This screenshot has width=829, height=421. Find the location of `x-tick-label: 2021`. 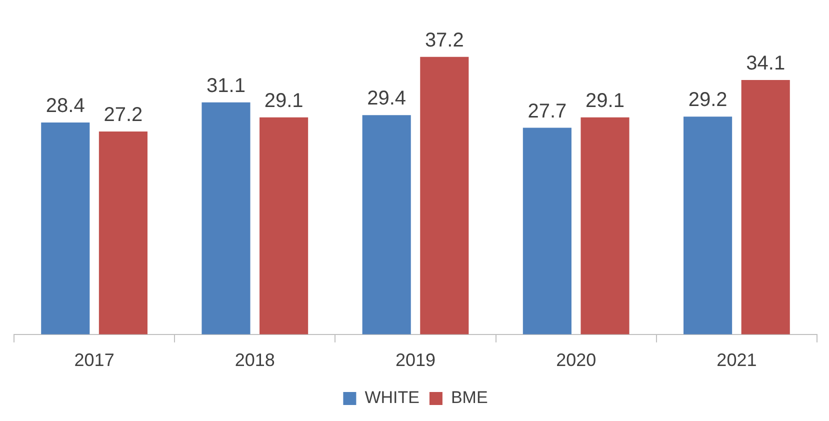

x-tick-label: 2021 is located at coordinates (736, 360).